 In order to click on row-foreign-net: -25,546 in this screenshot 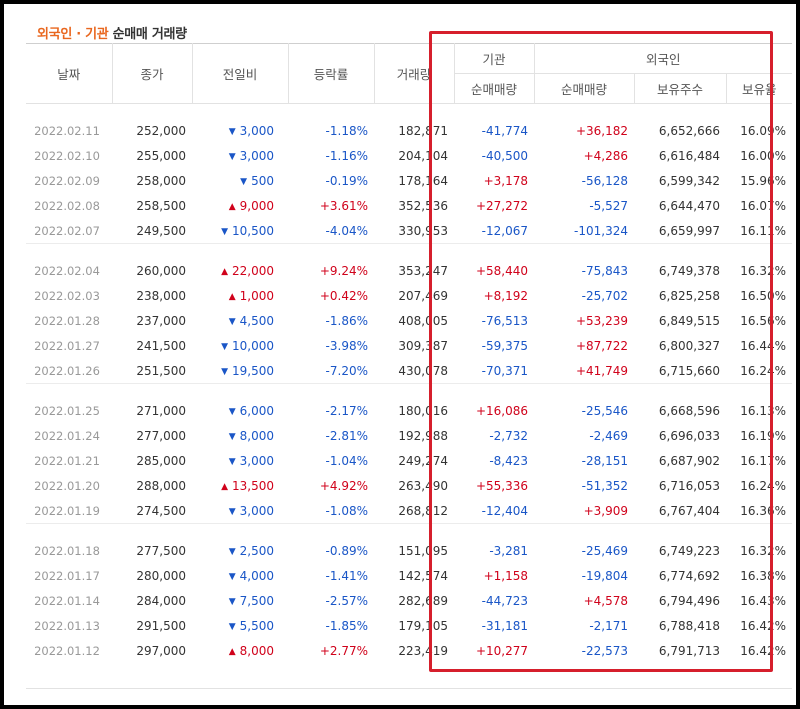, I will do `click(604, 410)`.